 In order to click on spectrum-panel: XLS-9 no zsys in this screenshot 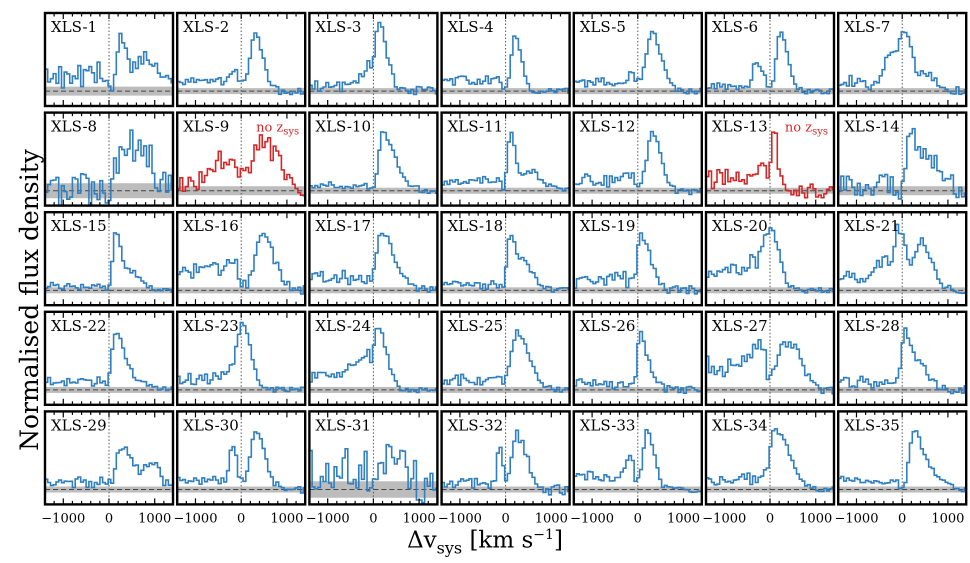, I will do `click(241, 159)`.